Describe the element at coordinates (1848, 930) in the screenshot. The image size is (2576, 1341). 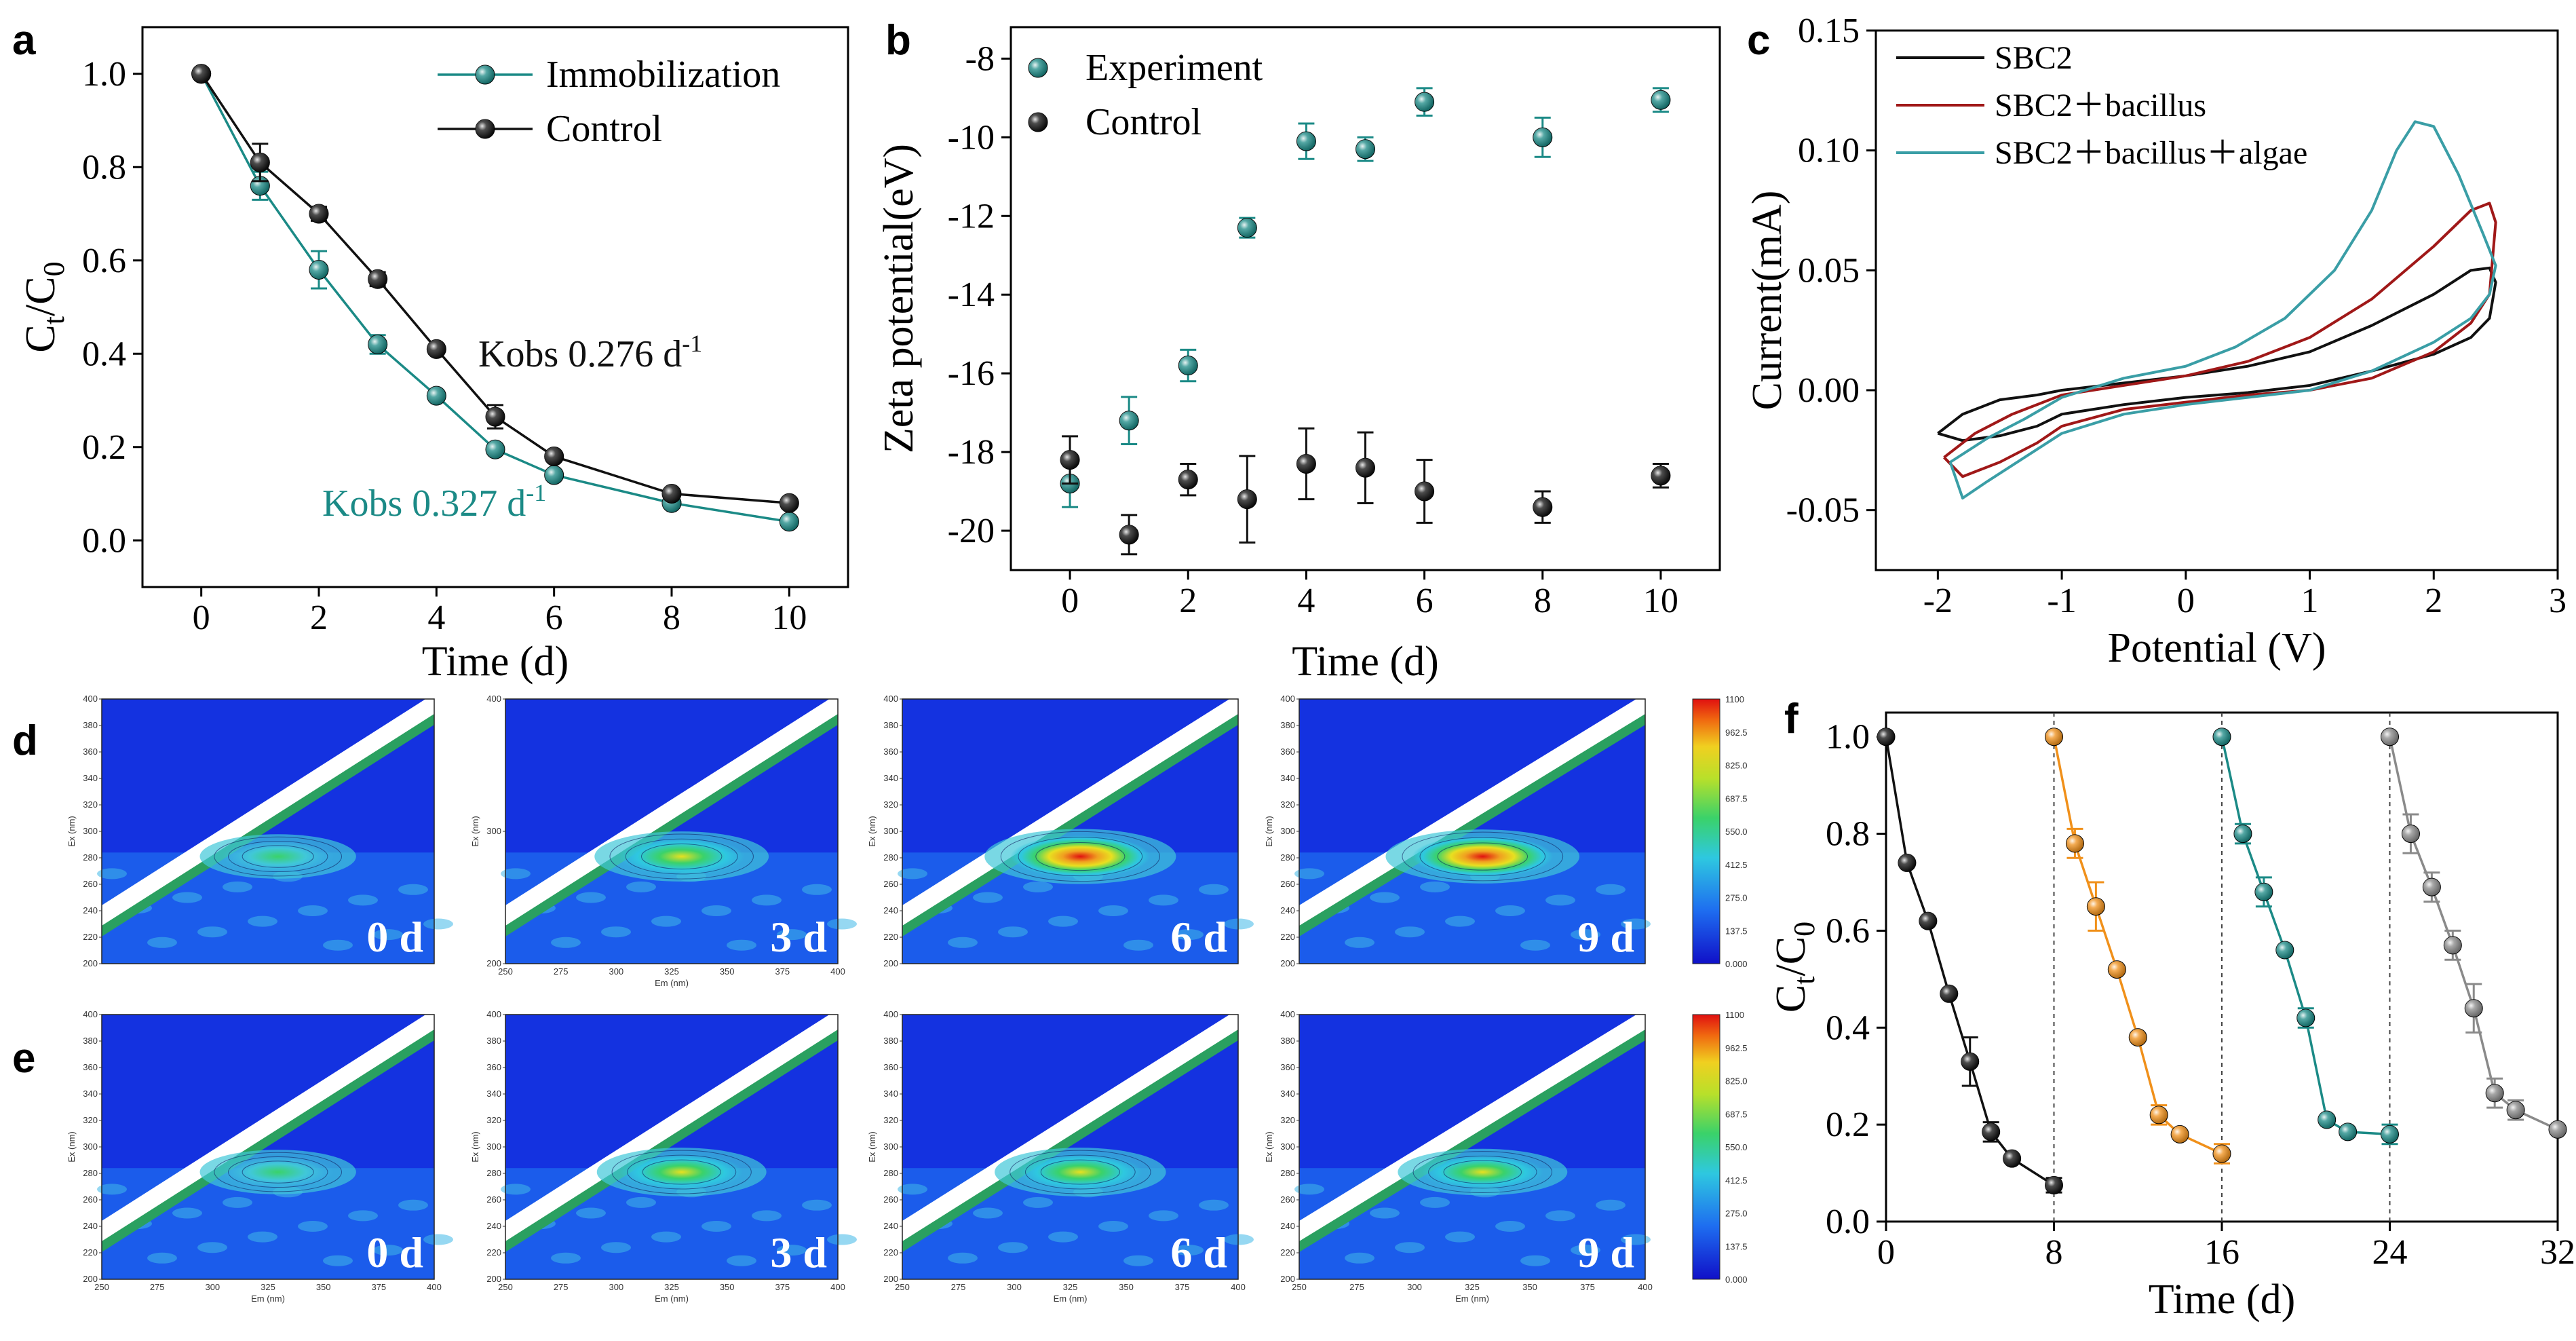
I see `y-tick-label: 0.6` at that location.